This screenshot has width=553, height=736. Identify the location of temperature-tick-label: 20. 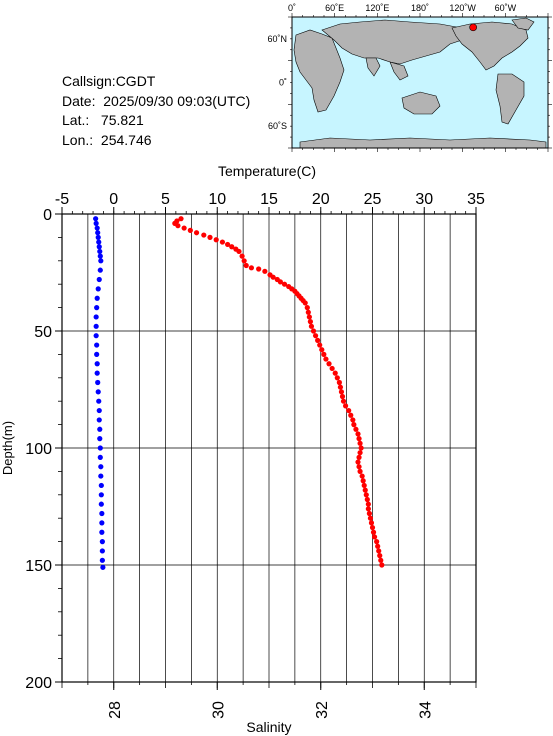
(321, 199).